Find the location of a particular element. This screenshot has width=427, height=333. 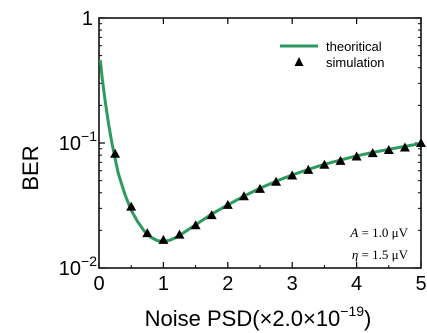

y-tick-label: 1 is located at coordinates (87, 19).